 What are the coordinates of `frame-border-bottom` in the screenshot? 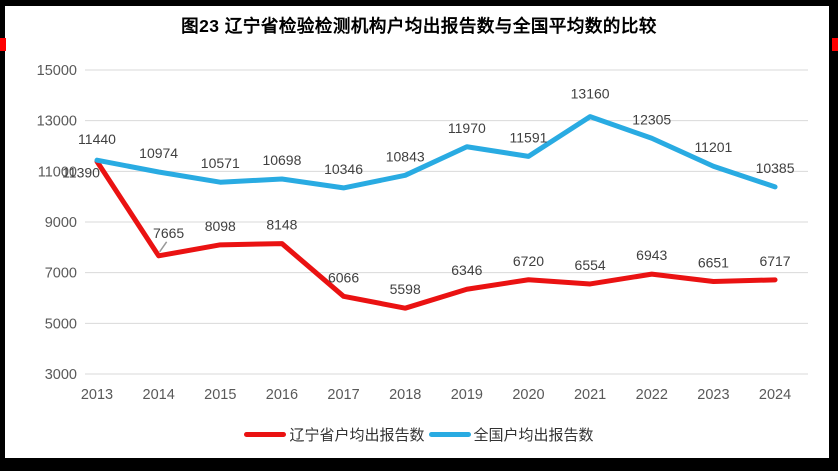 It's located at (419, 464).